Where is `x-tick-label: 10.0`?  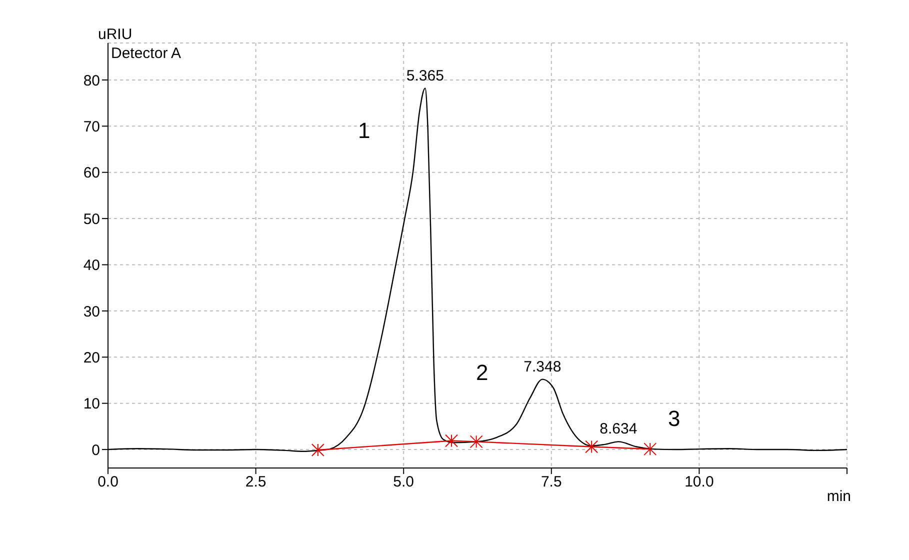
x-tick-label: 10.0 is located at coordinates (699, 482).